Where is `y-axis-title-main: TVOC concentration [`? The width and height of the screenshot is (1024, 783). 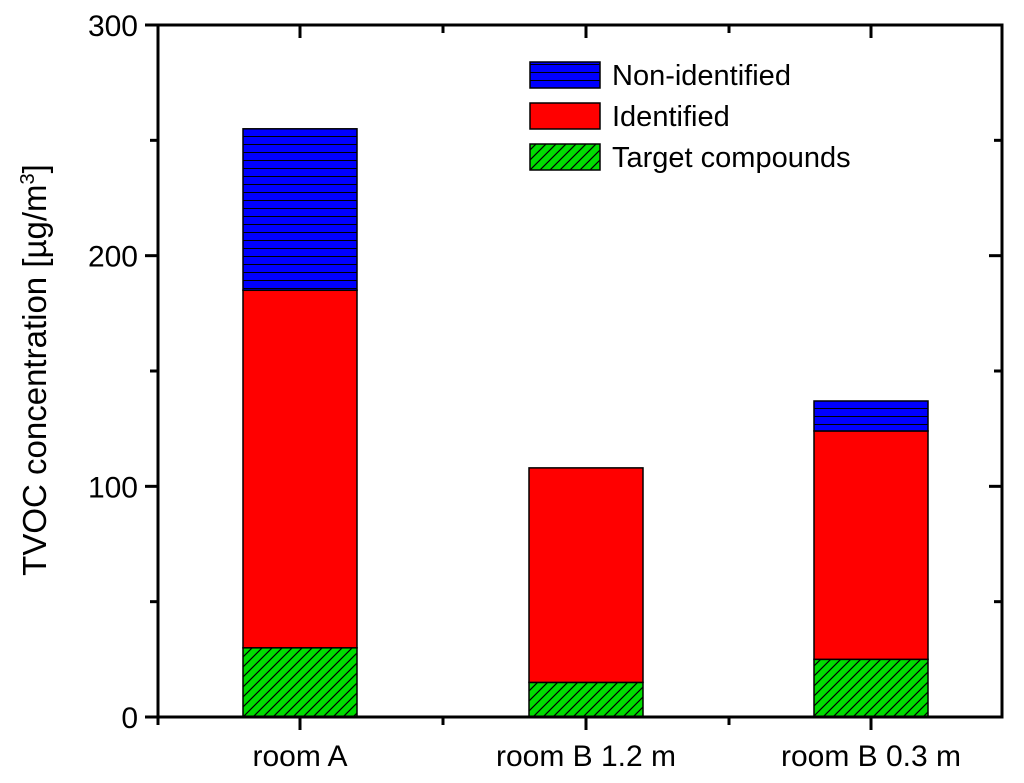
y-axis-title-main: TVOC concentration [ is located at coordinates (34, 417).